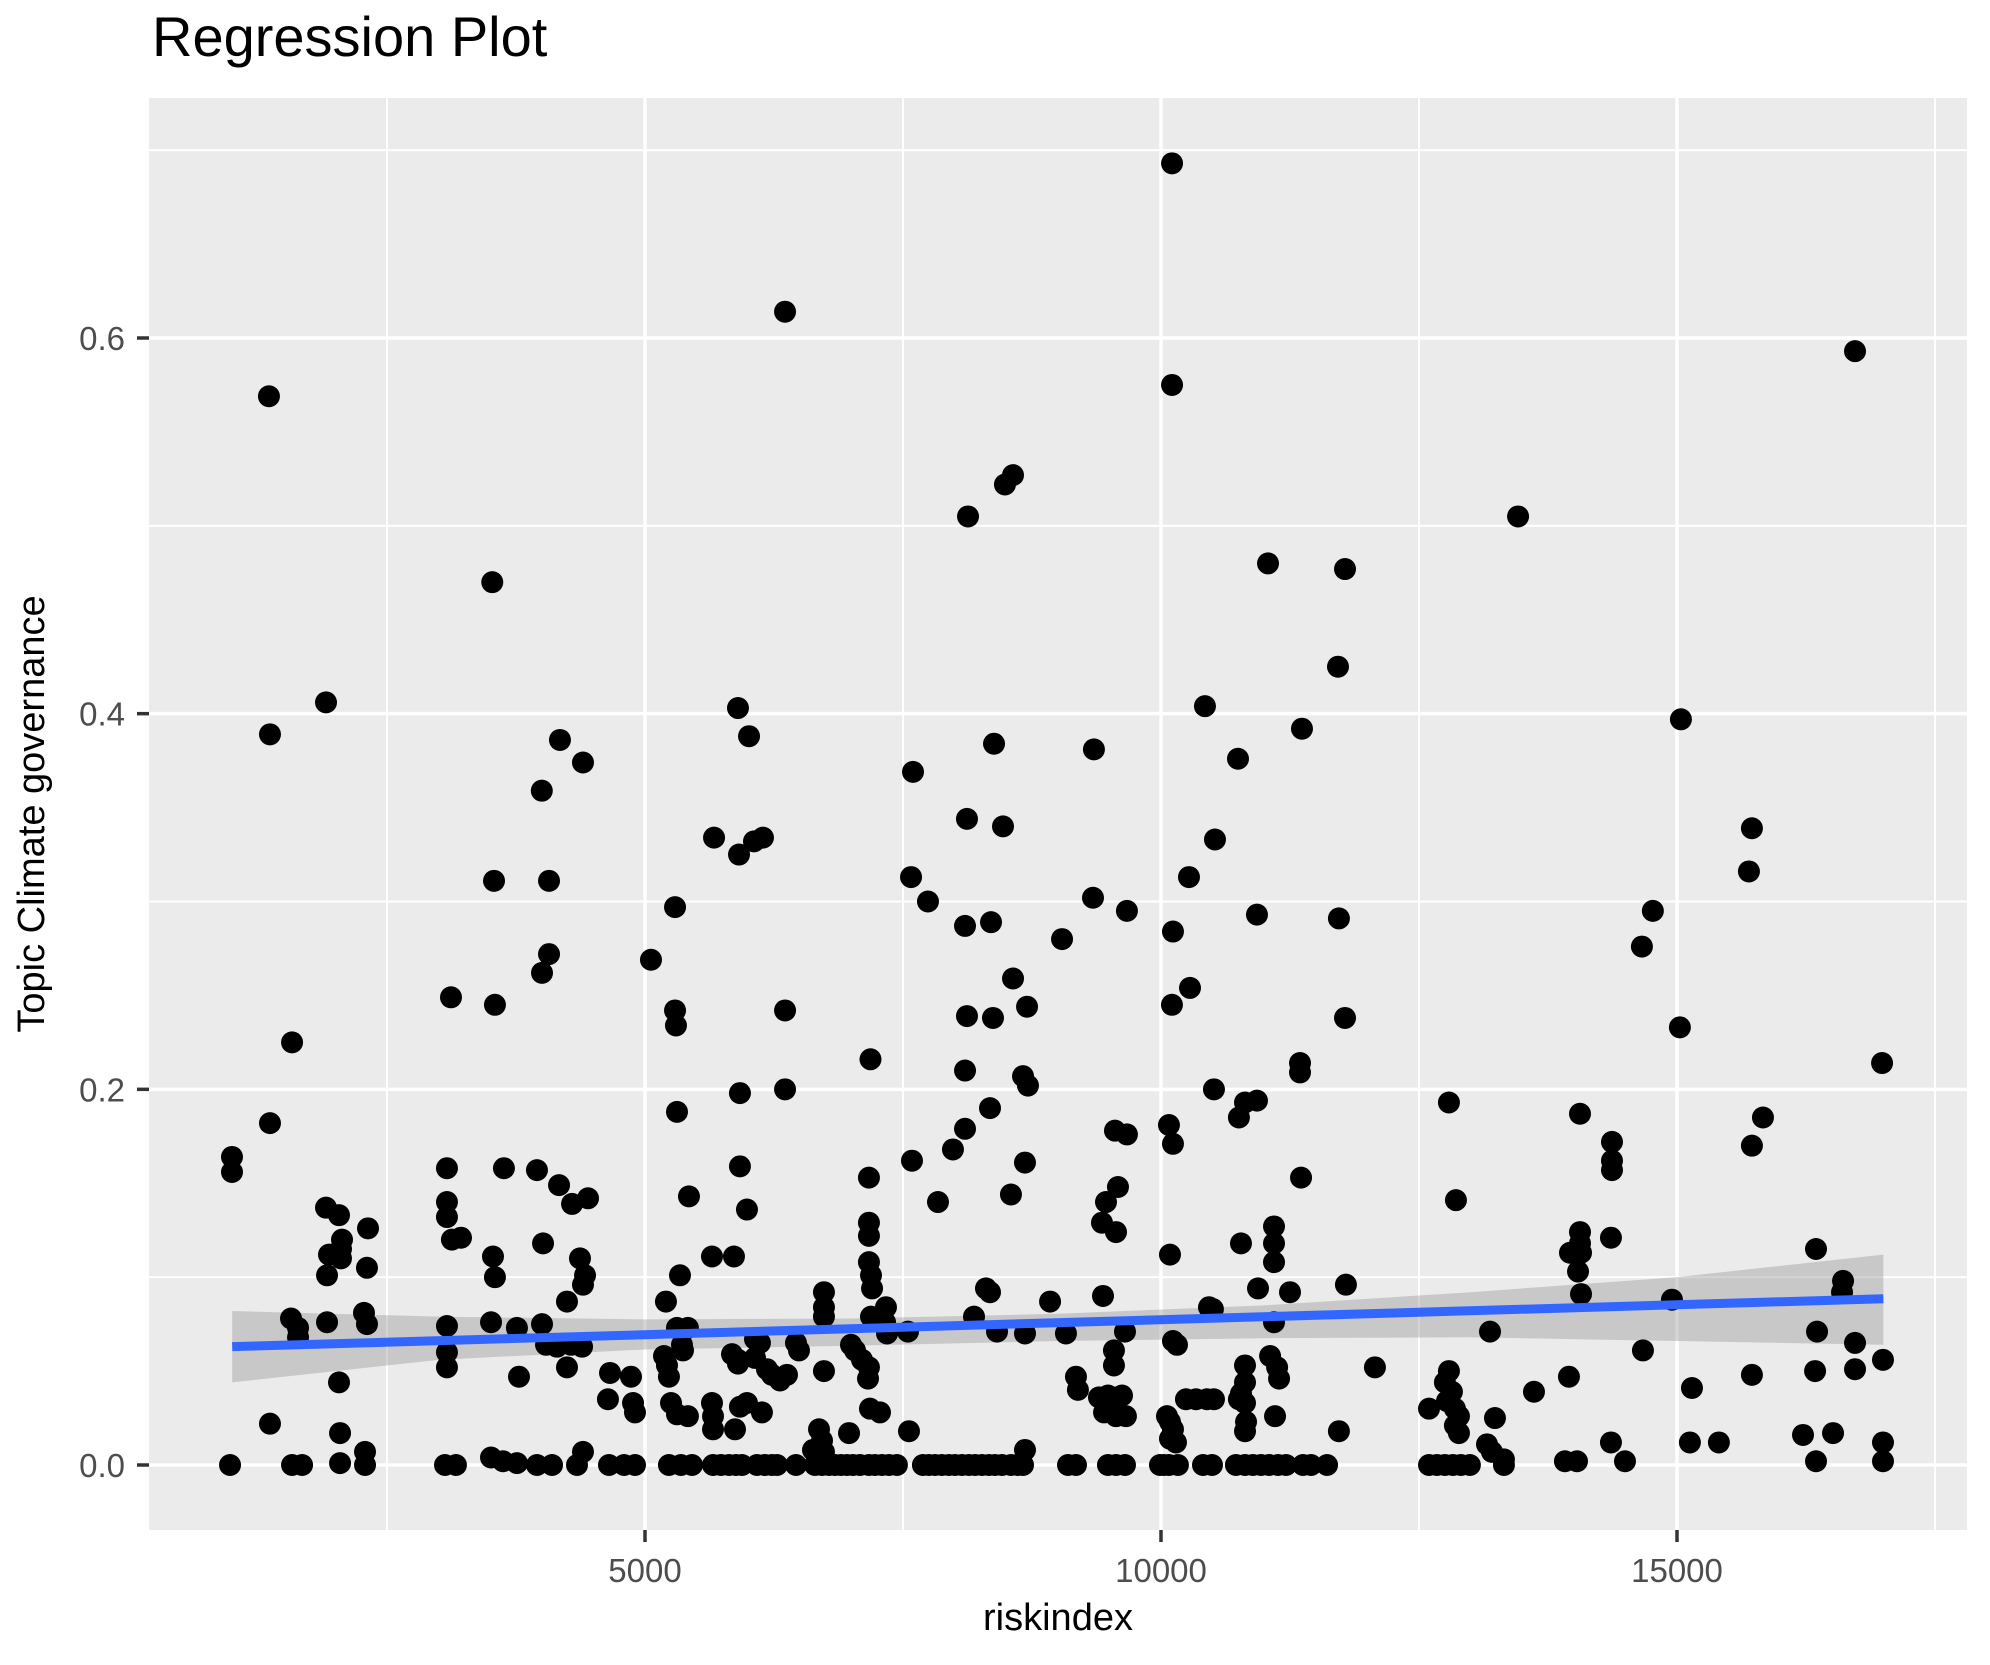 The height and width of the screenshot is (1665, 1990). I want to click on regression-line, so click(1058, 1323).